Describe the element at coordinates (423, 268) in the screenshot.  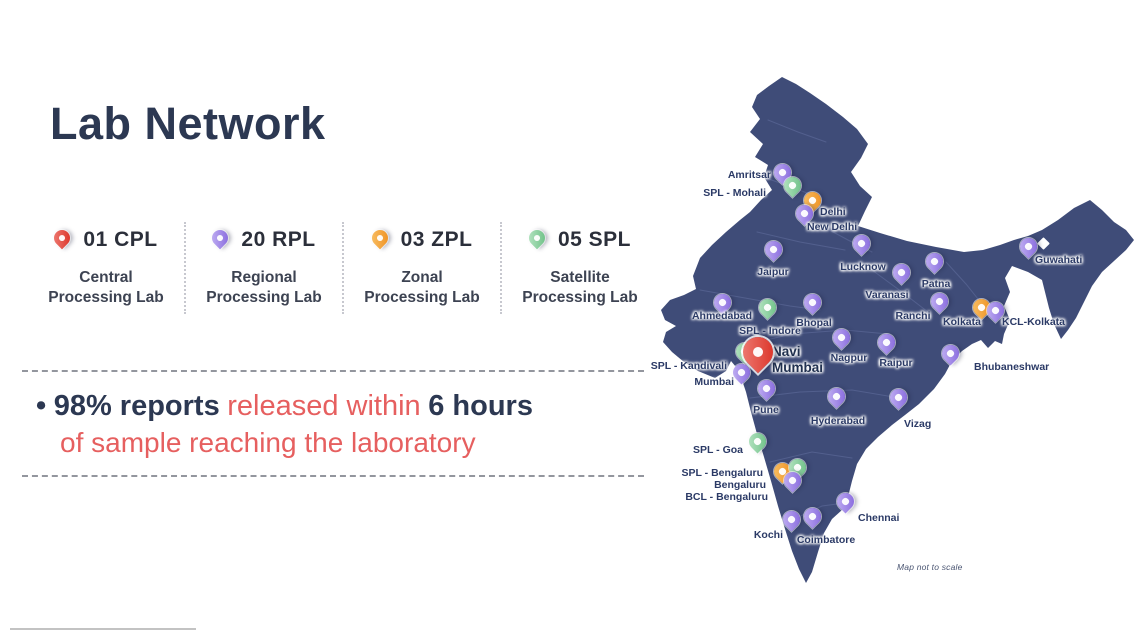
I see `legend-item-zpl: 03 ZPL Zonal Processing Lab` at that location.